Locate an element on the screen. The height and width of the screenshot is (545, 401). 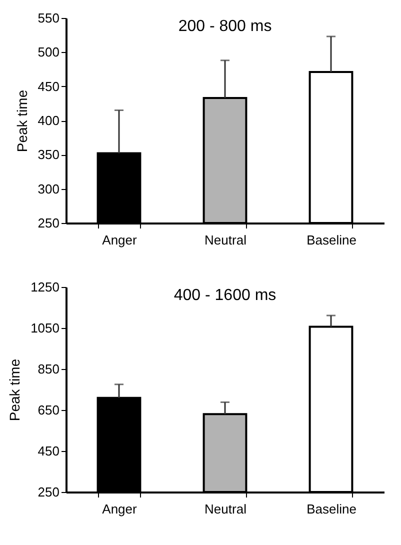
chart-title: 400 - 1600 ms is located at coordinates (225, 295).